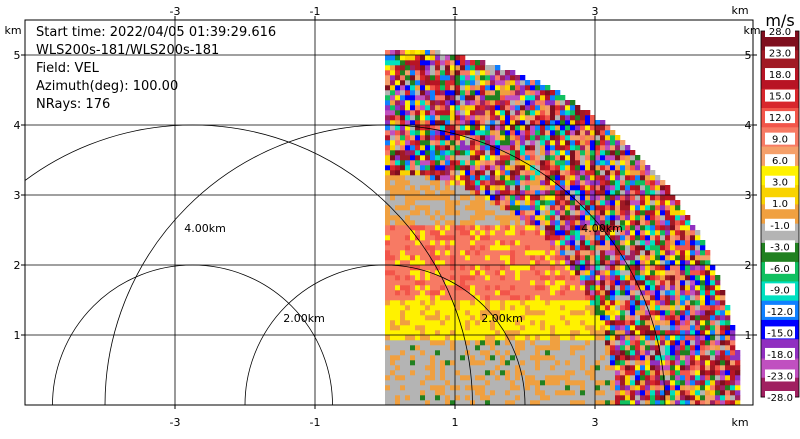 The image size is (800, 439). I want to click on y-tick-label-right: 2, so click(748, 265).